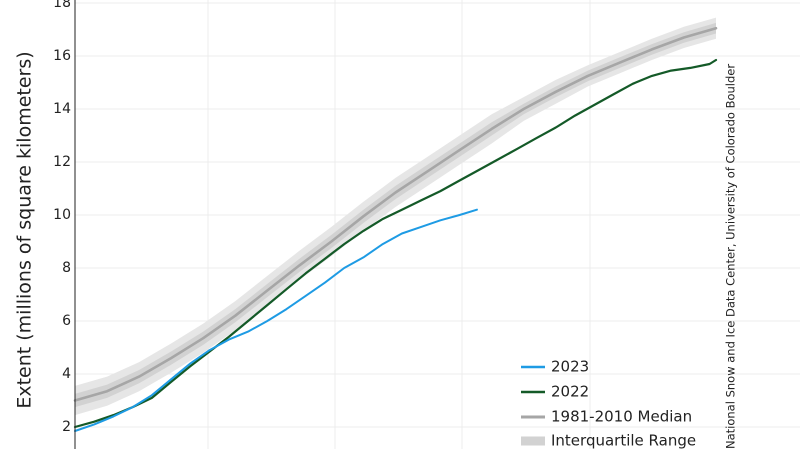  What do you see at coordinates (66, 427) in the screenshot?
I see `y-tick-label: 2` at bounding box center [66, 427].